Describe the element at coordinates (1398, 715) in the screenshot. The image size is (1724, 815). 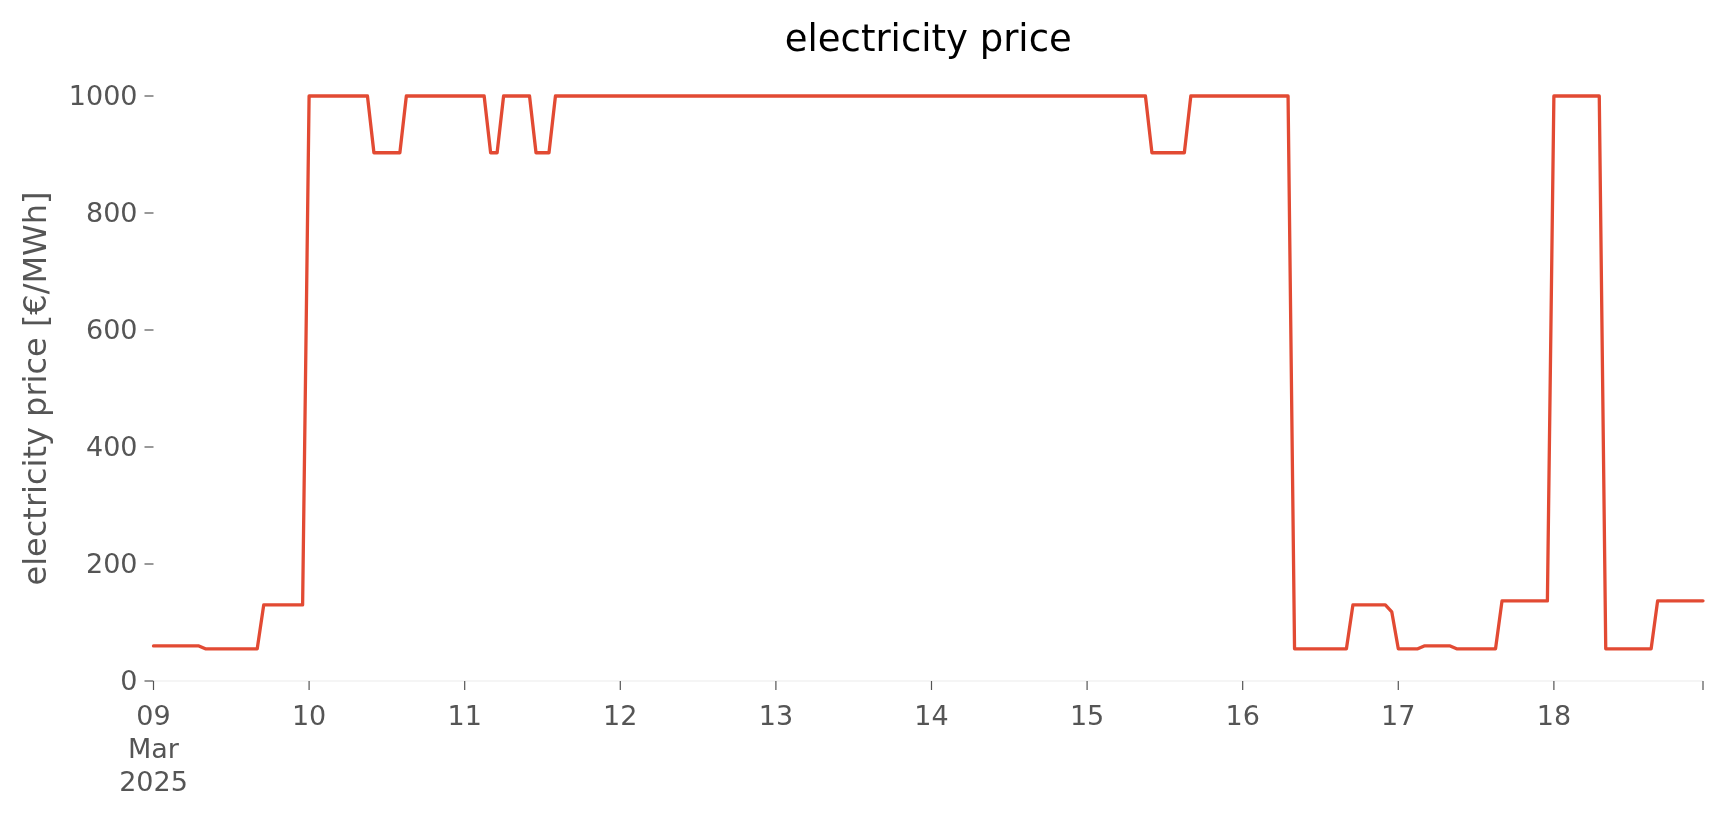
I see `x-tick-label: 17` at that location.